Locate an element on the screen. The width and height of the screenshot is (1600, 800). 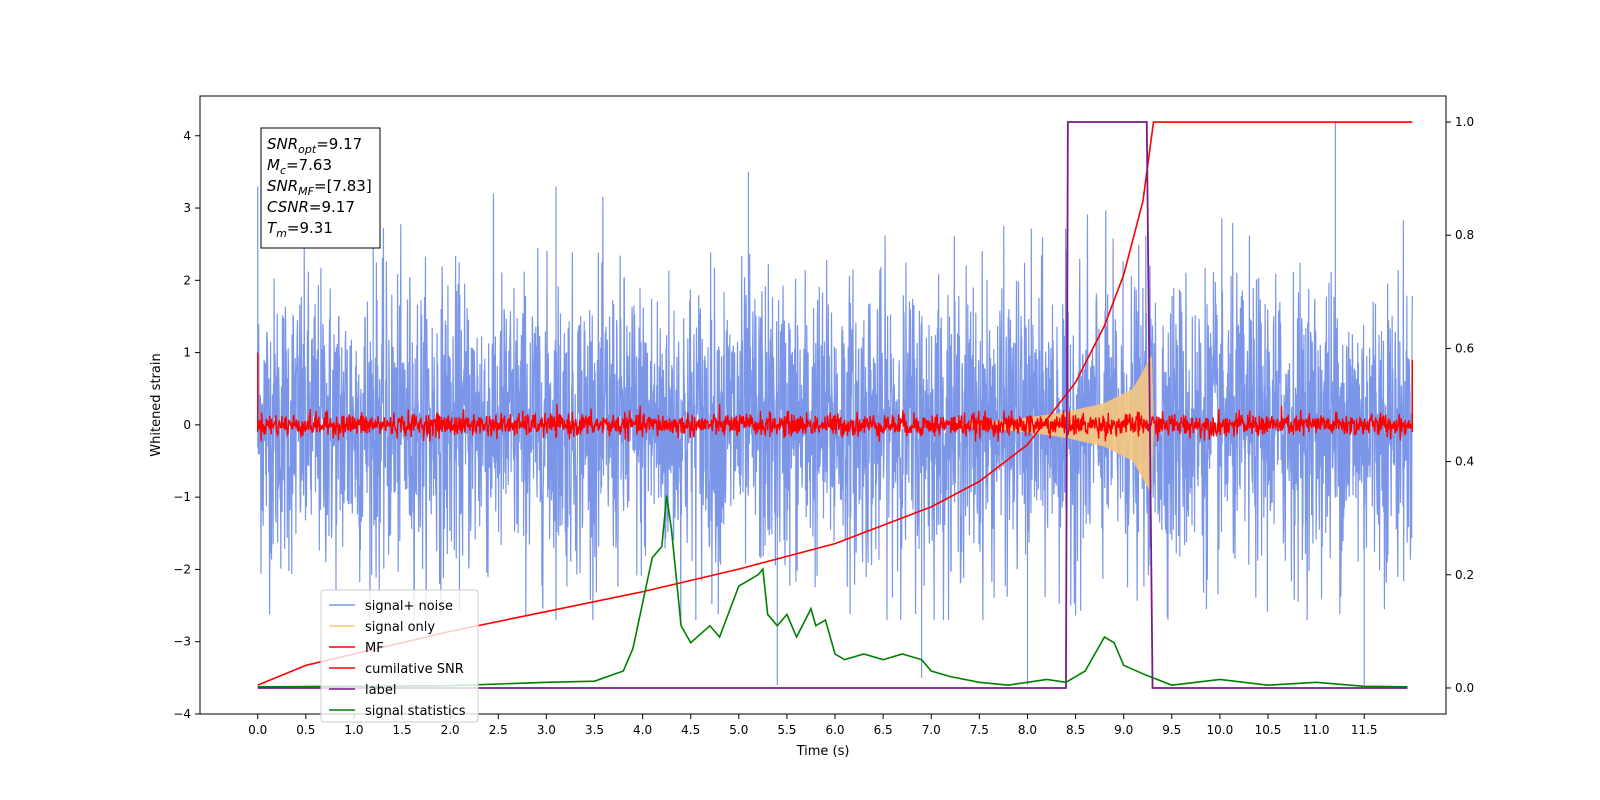
x-tick-label: 10.5 is located at coordinates (1268, 730).